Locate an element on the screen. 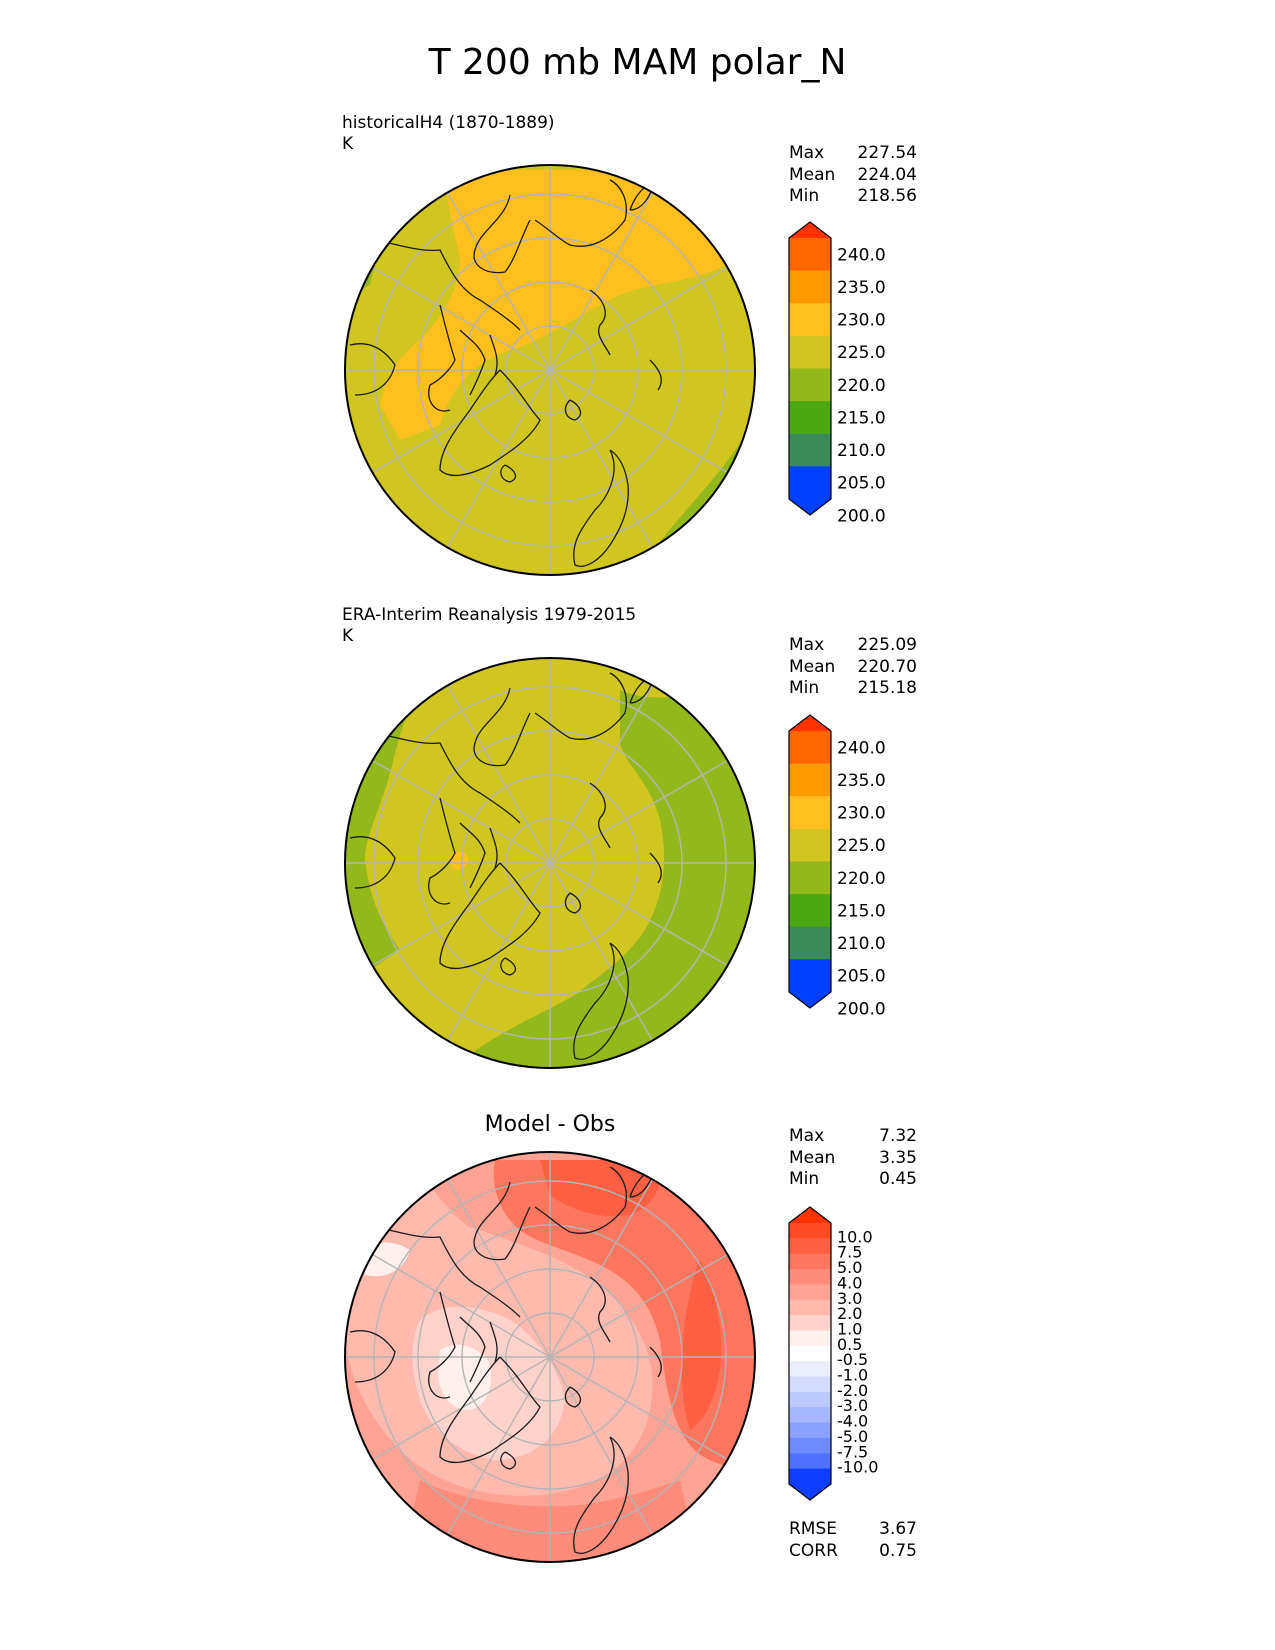 Image resolution: width=1275 pixels, height=1650 pixels. colorbar-tick-label: -10.0 is located at coordinates (857, 1467).